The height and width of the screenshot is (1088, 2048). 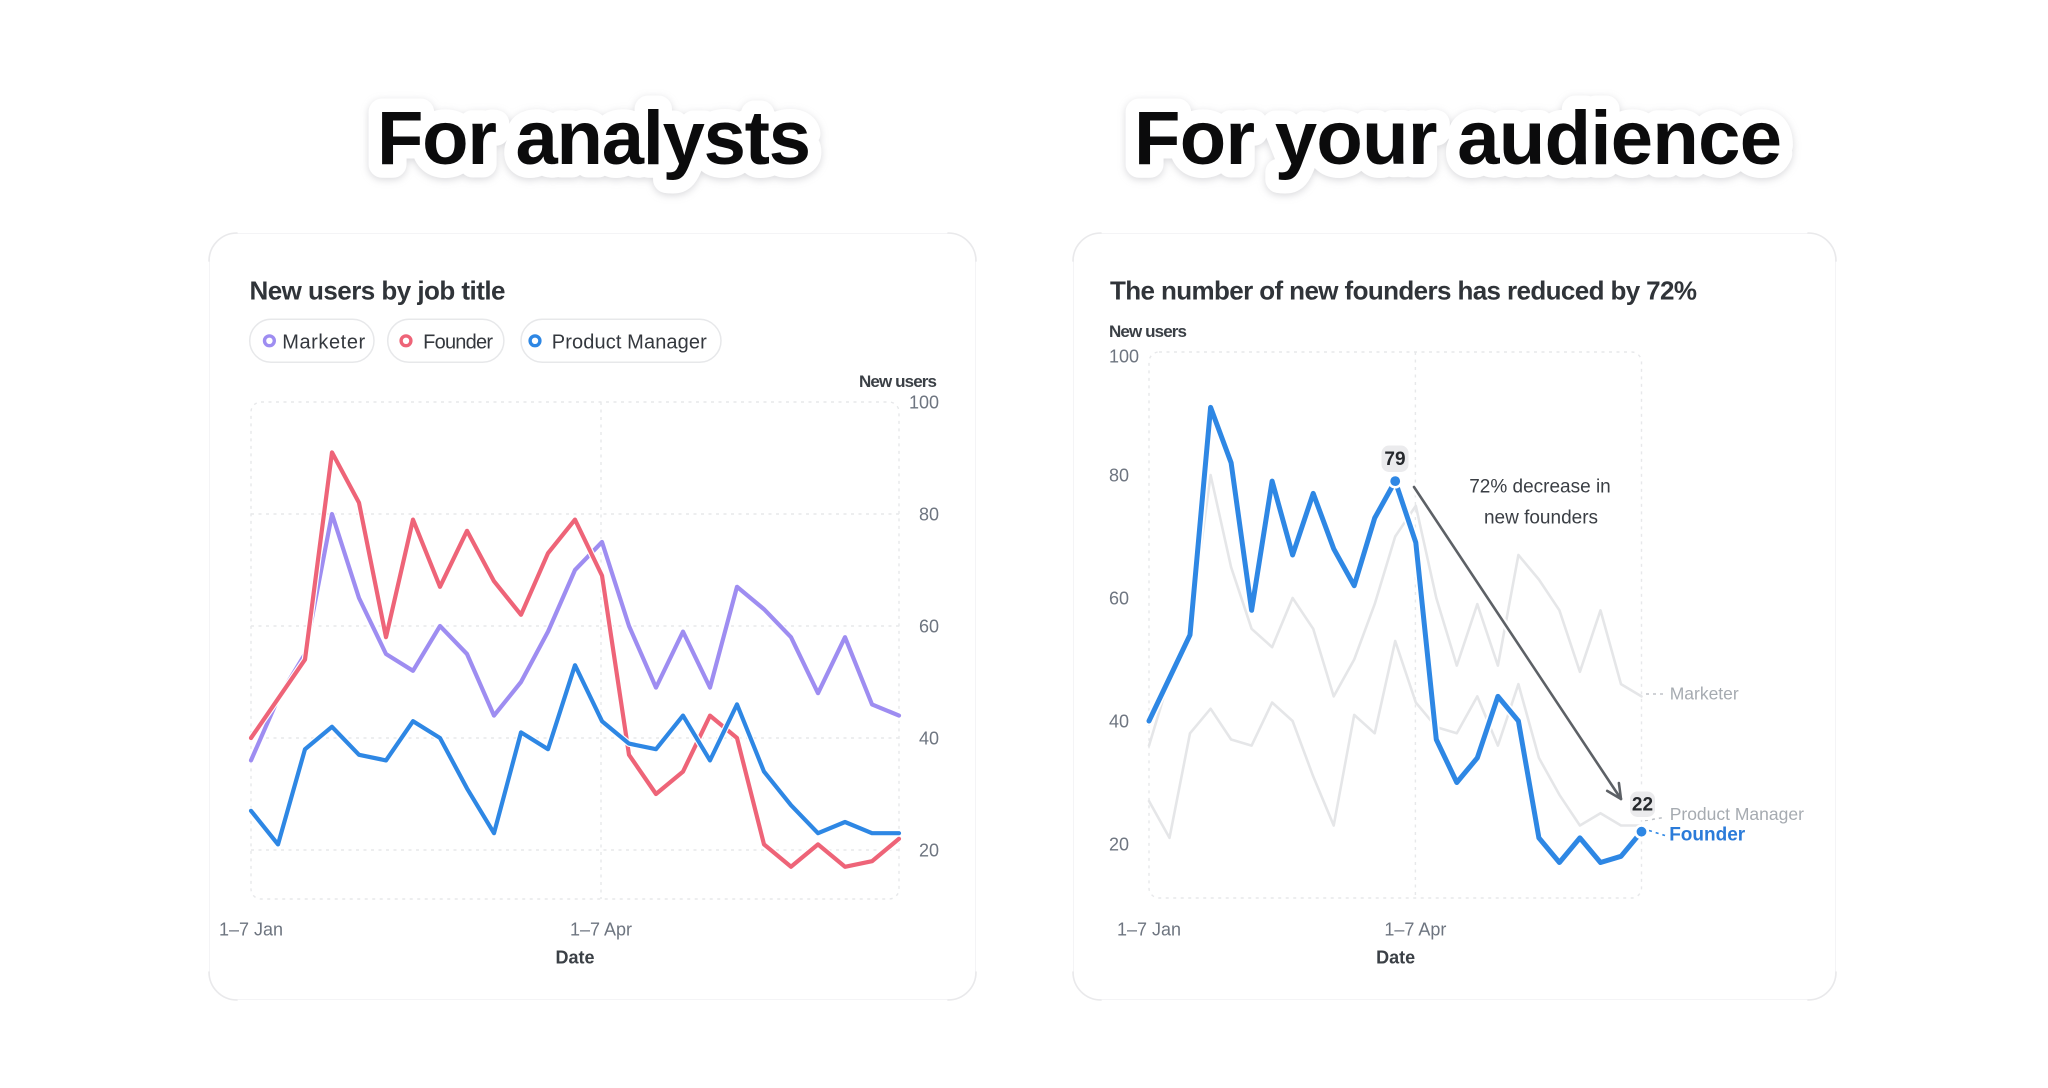 I want to click on svg-text: new founders, so click(x=1541, y=518).